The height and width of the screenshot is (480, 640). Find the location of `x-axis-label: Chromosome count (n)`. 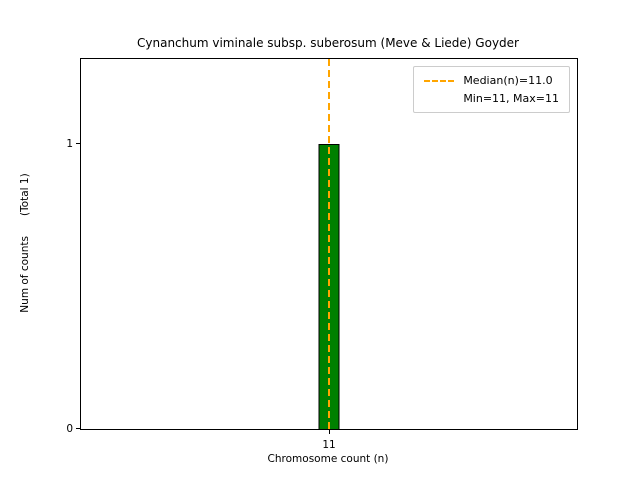

x-axis-label: Chromosome count (n) is located at coordinates (328, 459).